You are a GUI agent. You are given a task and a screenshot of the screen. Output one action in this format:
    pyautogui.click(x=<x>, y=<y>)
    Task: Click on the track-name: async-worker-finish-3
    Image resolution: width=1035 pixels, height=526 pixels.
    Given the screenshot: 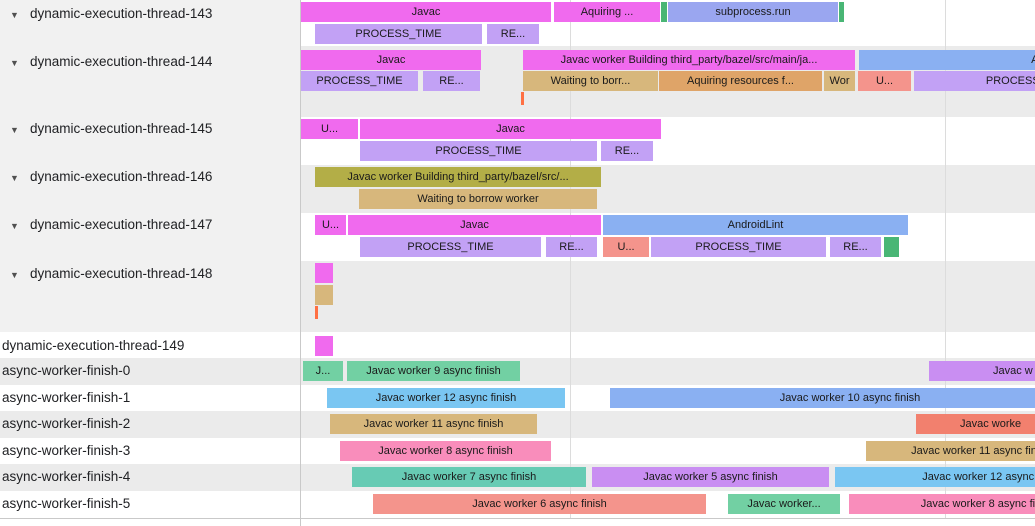 What is the action you would take?
    pyautogui.click(x=66, y=450)
    